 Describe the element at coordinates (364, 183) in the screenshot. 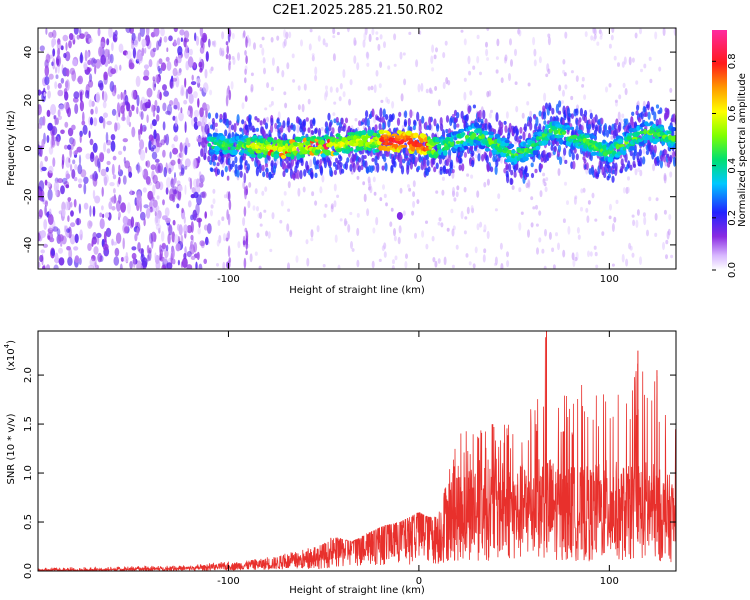

I see `faint-tail-cell` at that location.